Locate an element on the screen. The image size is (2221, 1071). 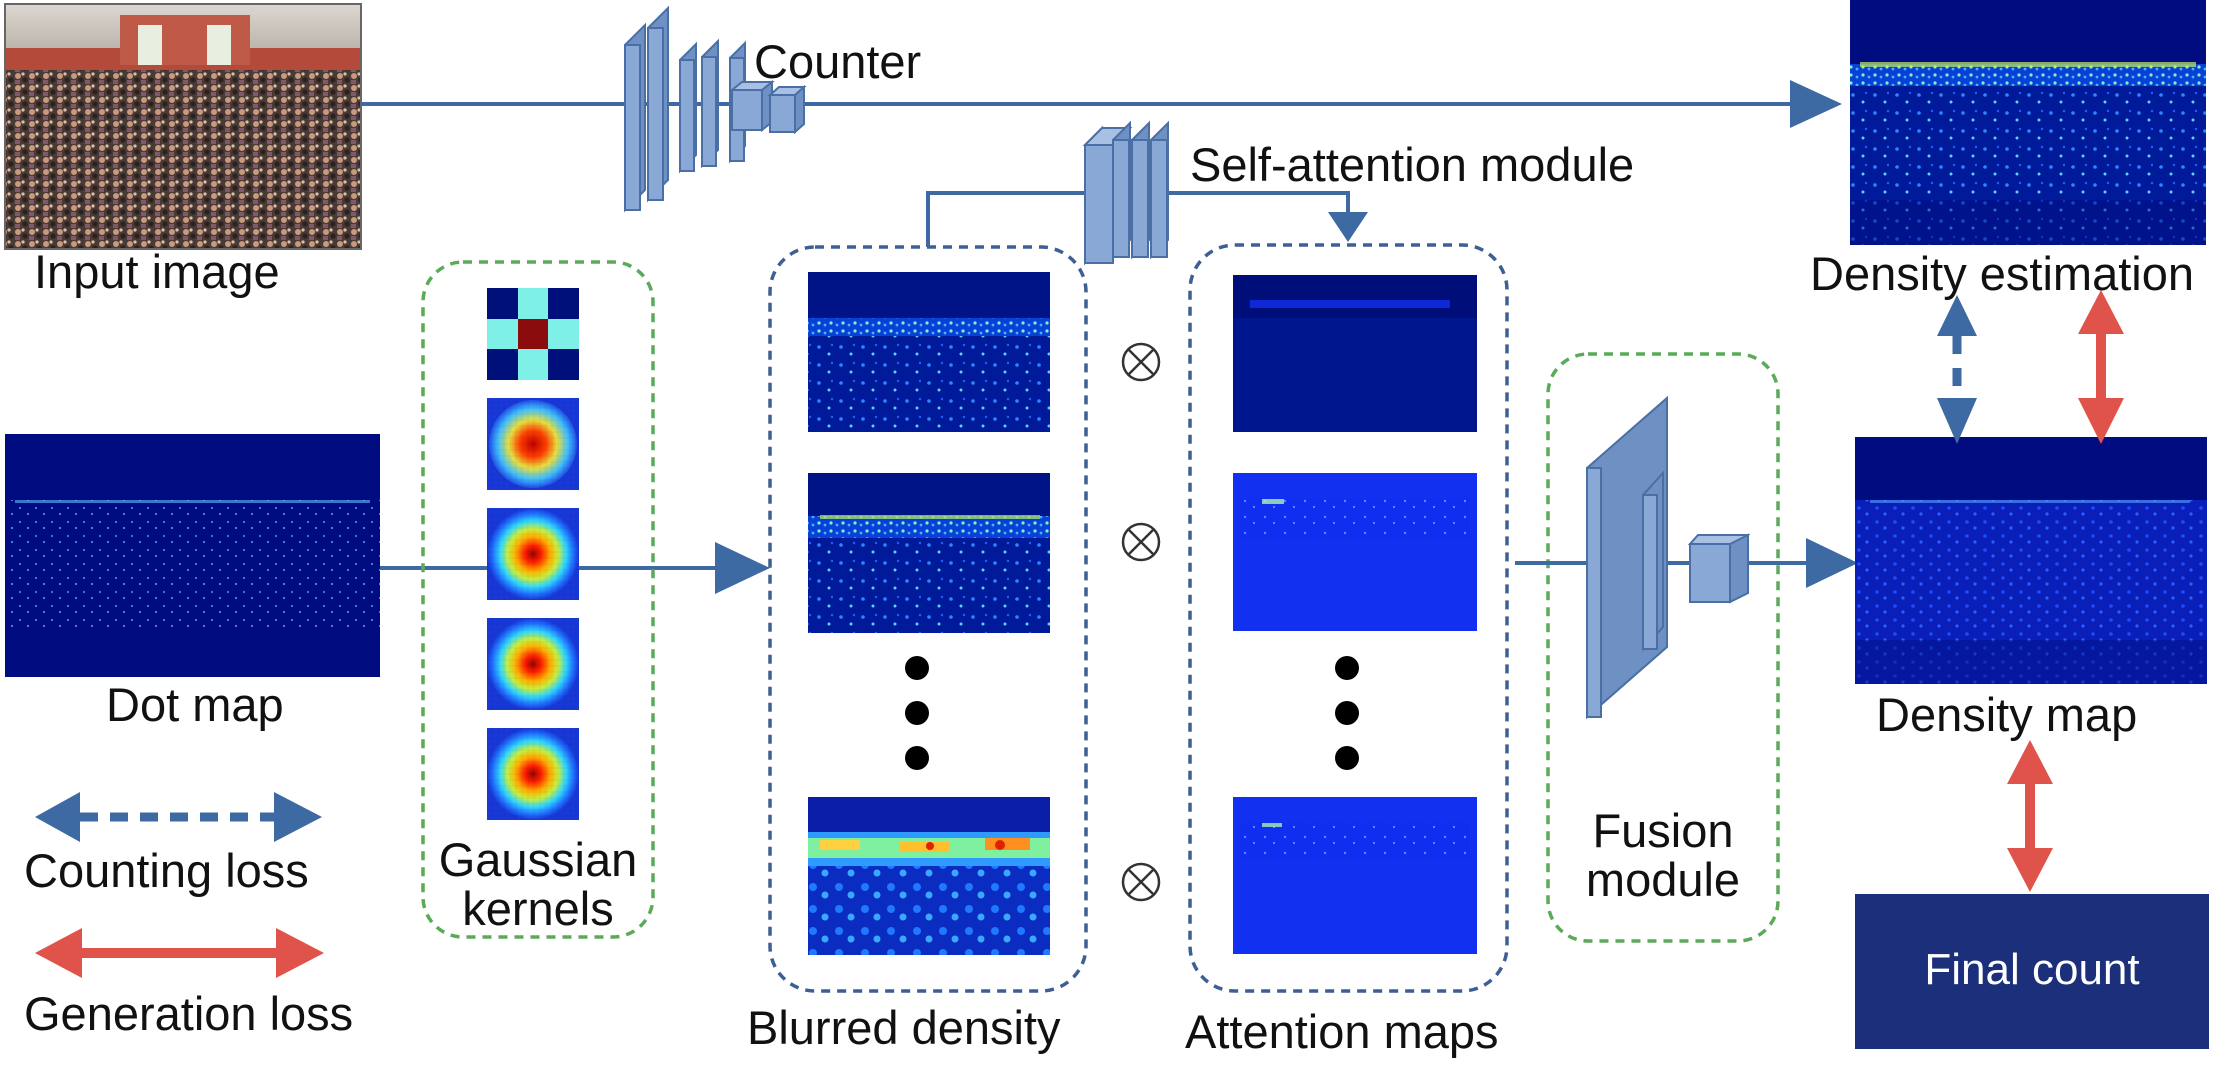
generation-loss-label: Generation loss is located at coordinates (189, 1013).